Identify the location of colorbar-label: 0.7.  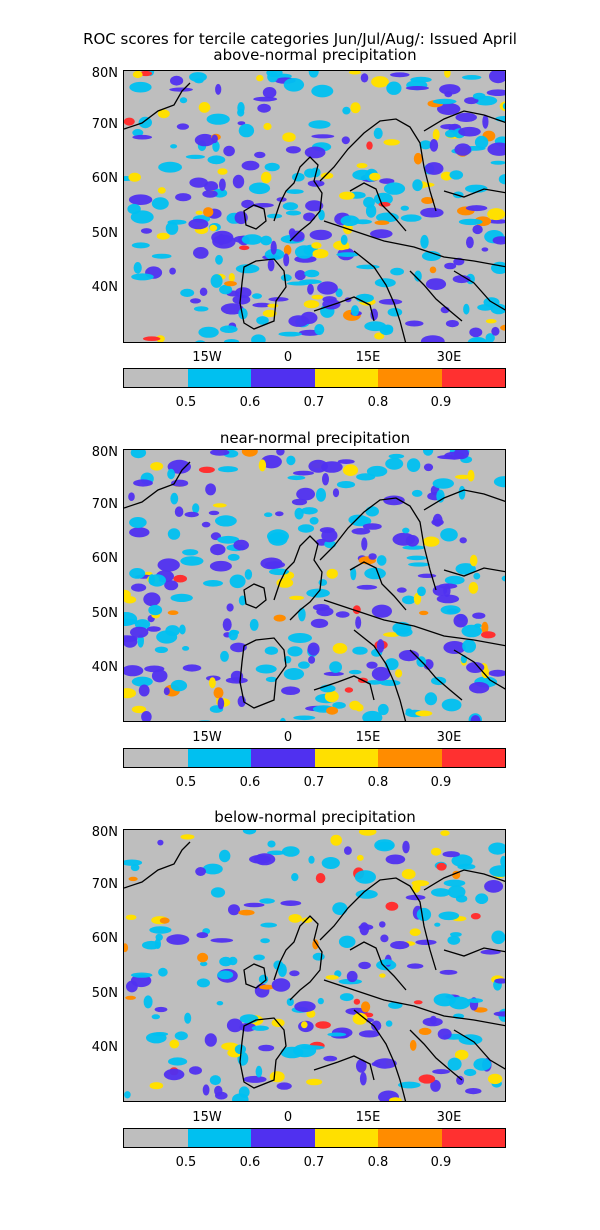
(314, 1162).